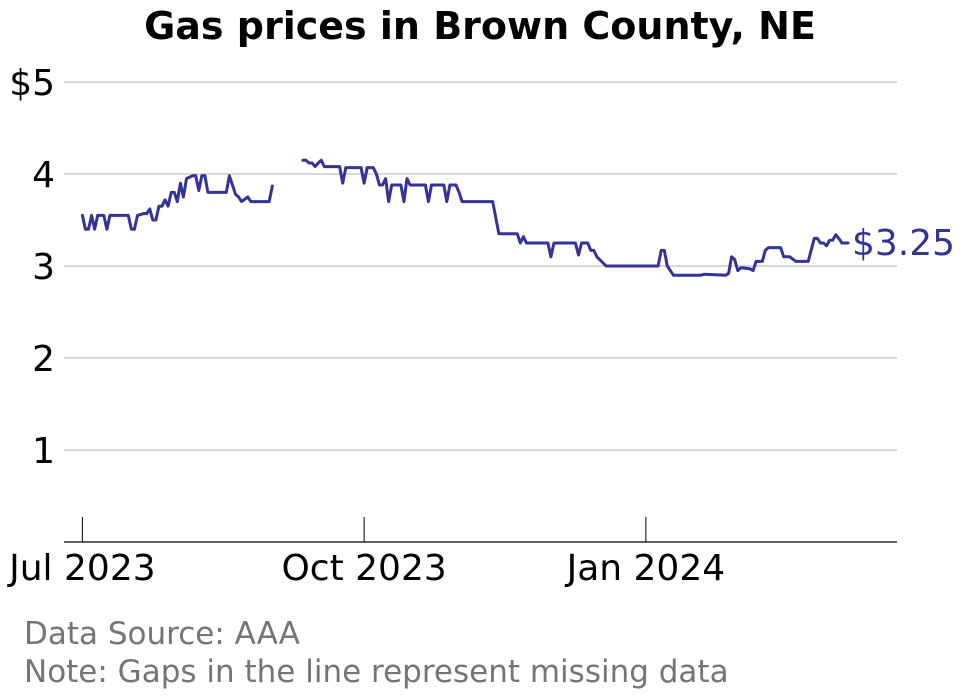 The height and width of the screenshot is (699, 980). What do you see at coordinates (32, 83) in the screenshot?
I see `y-tick-label-4: $5` at bounding box center [32, 83].